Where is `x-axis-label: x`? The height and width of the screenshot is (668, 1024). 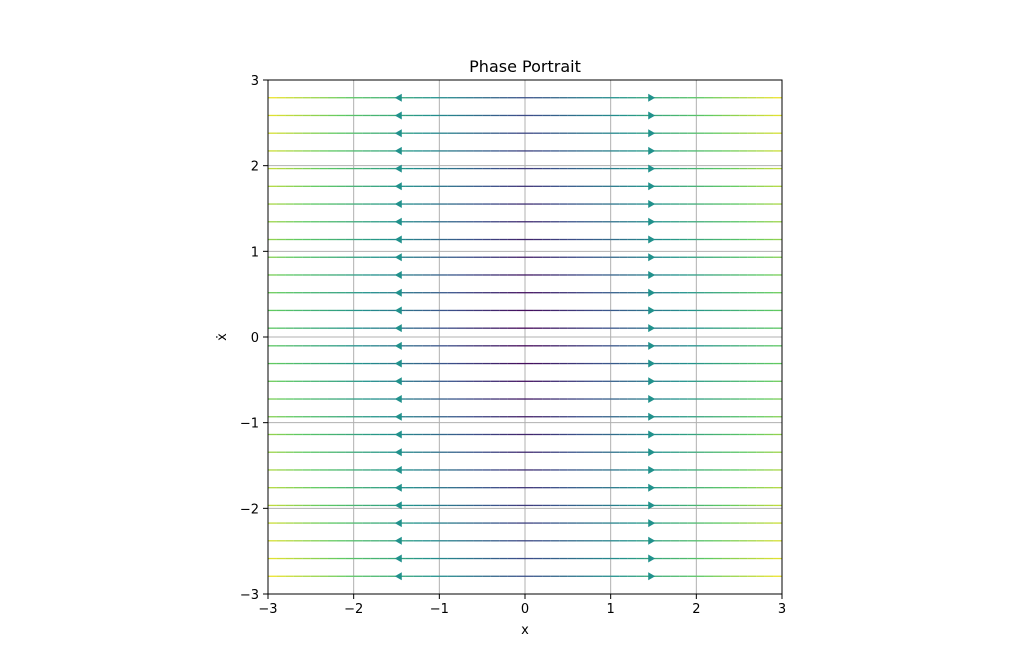
x-axis-label: x is located at coordinates (525, 630).